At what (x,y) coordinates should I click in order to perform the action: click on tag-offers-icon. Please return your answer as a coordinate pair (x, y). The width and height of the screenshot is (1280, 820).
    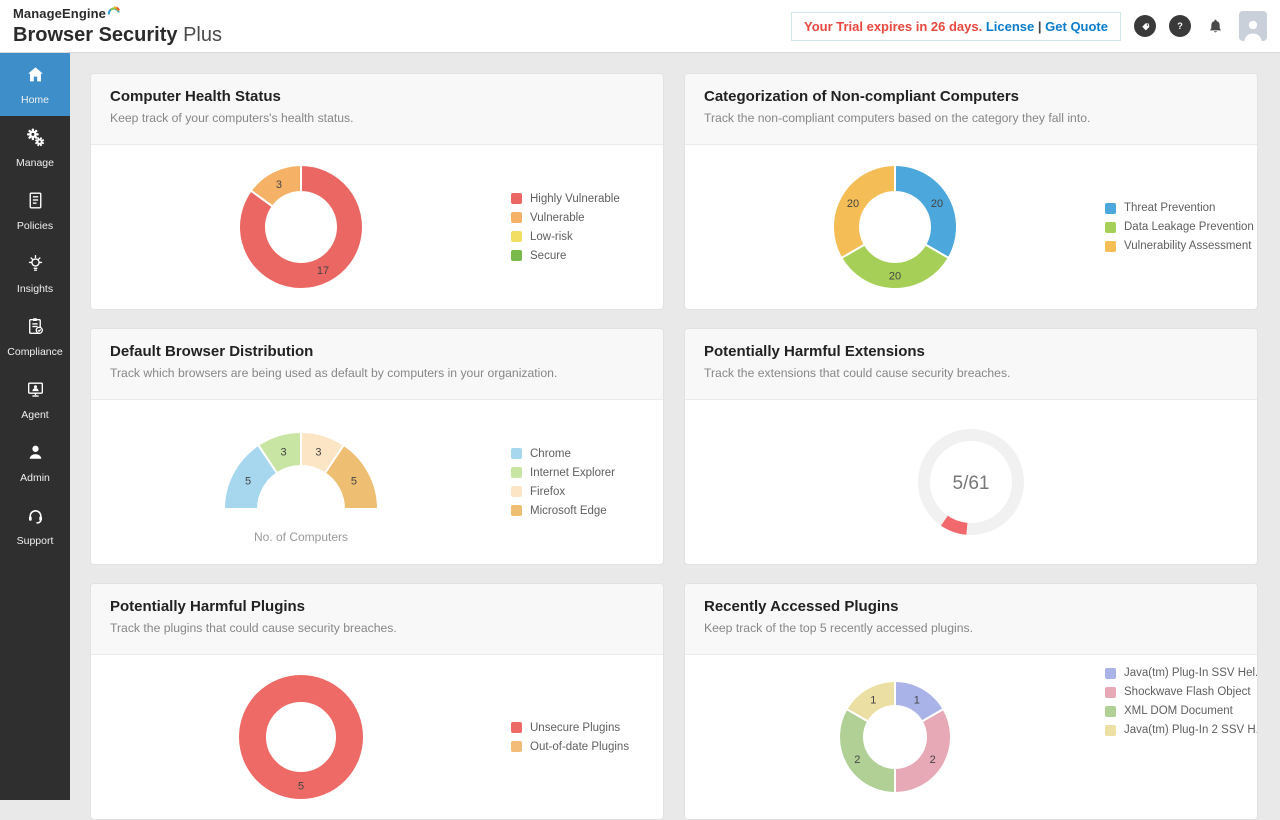
    Looking at the image, I should click on (1145, 26).